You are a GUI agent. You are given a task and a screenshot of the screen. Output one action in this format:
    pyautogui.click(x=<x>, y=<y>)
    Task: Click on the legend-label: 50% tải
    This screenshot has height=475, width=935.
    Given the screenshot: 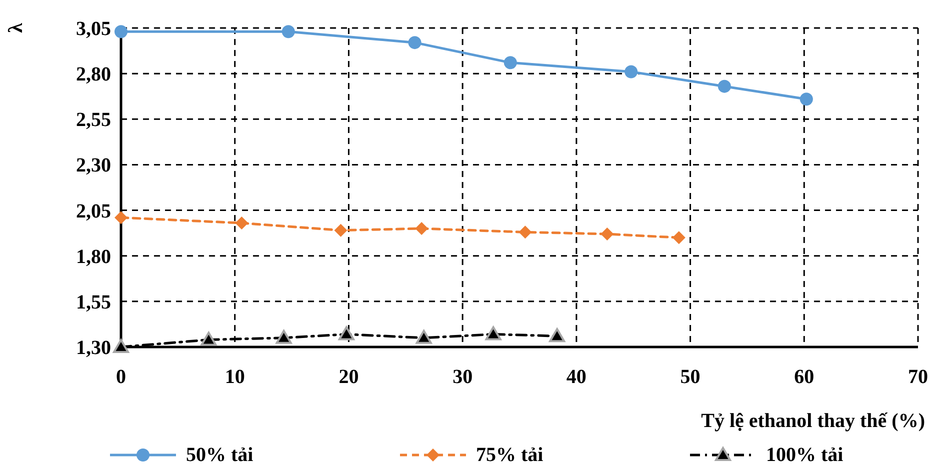 What is the action you would take?
    pyautogui.click(x=220, y=455)
    